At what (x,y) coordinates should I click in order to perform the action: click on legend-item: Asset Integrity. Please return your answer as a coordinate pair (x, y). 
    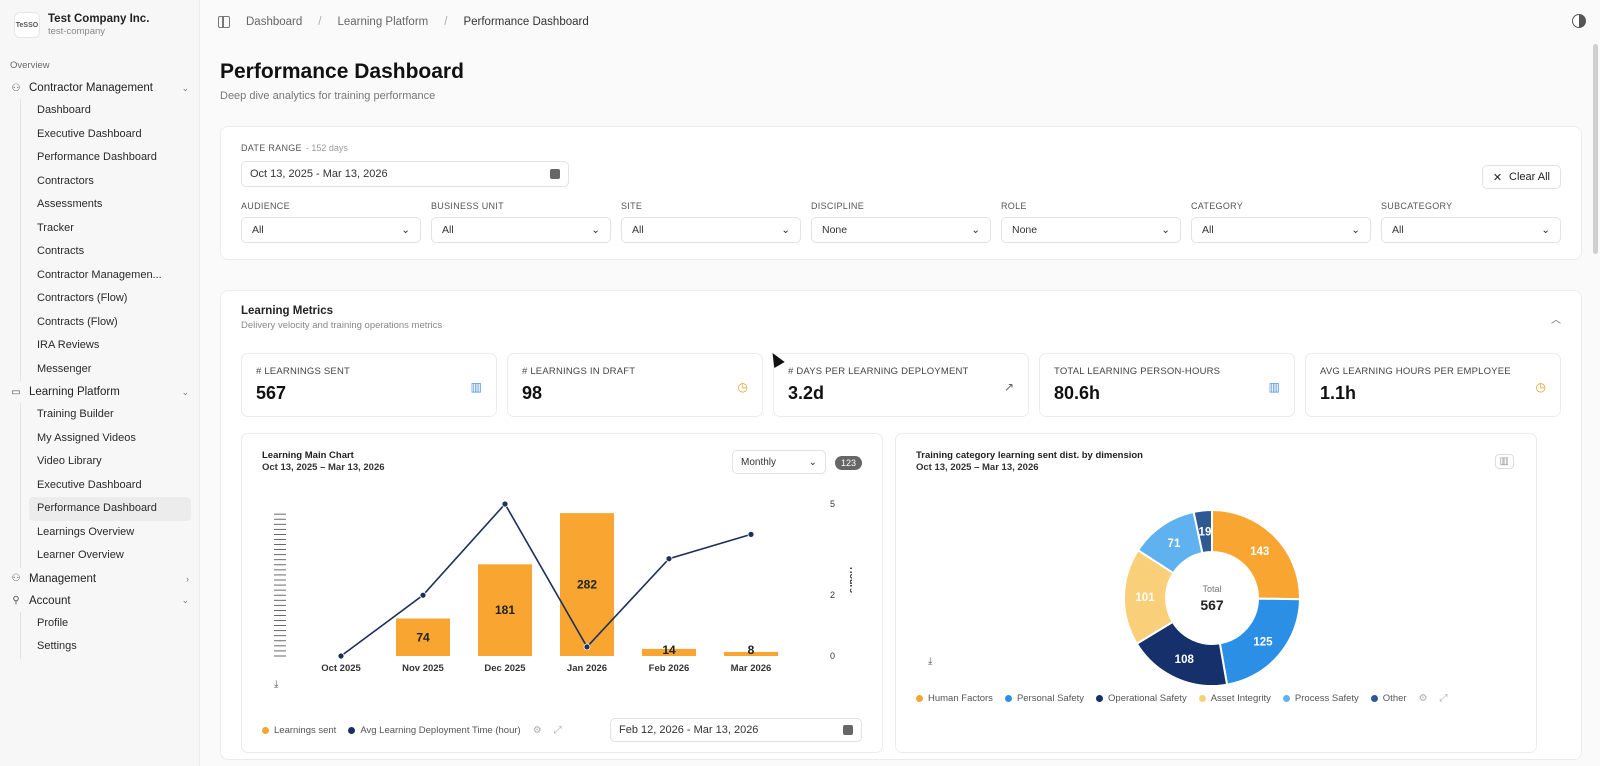
    Looking at the image, I should click on (1234, 698).